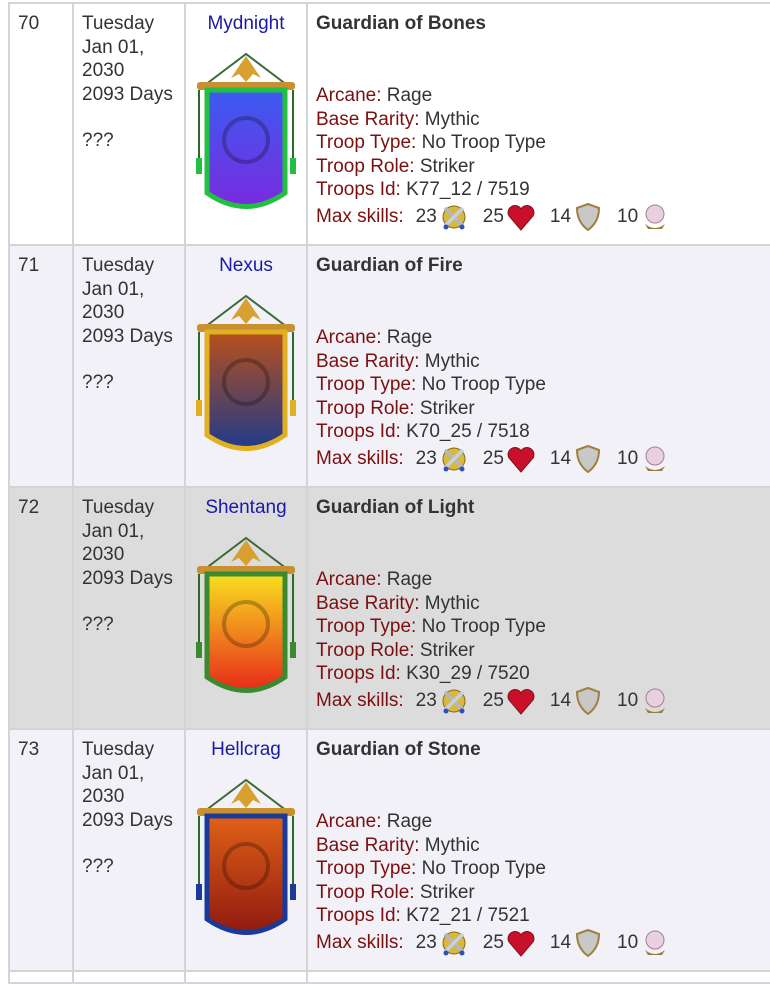 This screenshot has height=984, width=770. What do you see at coordinates (246, 265) in the screenshot?
I see `kingdom-link: Nexus` at bounding box center [246, 265].